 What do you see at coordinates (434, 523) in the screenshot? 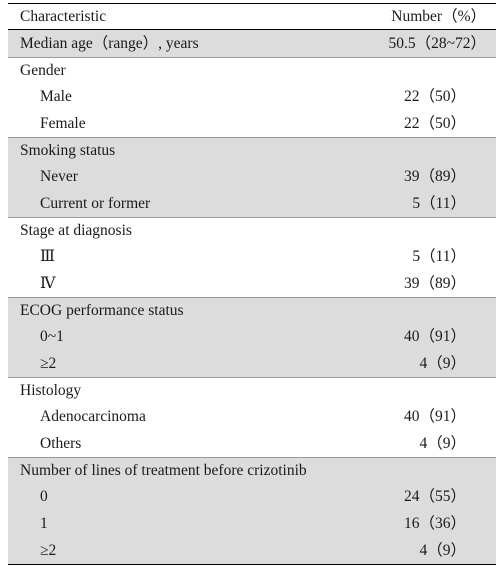
I see `row-value: 16（36）` at bounding box center [434, 523].